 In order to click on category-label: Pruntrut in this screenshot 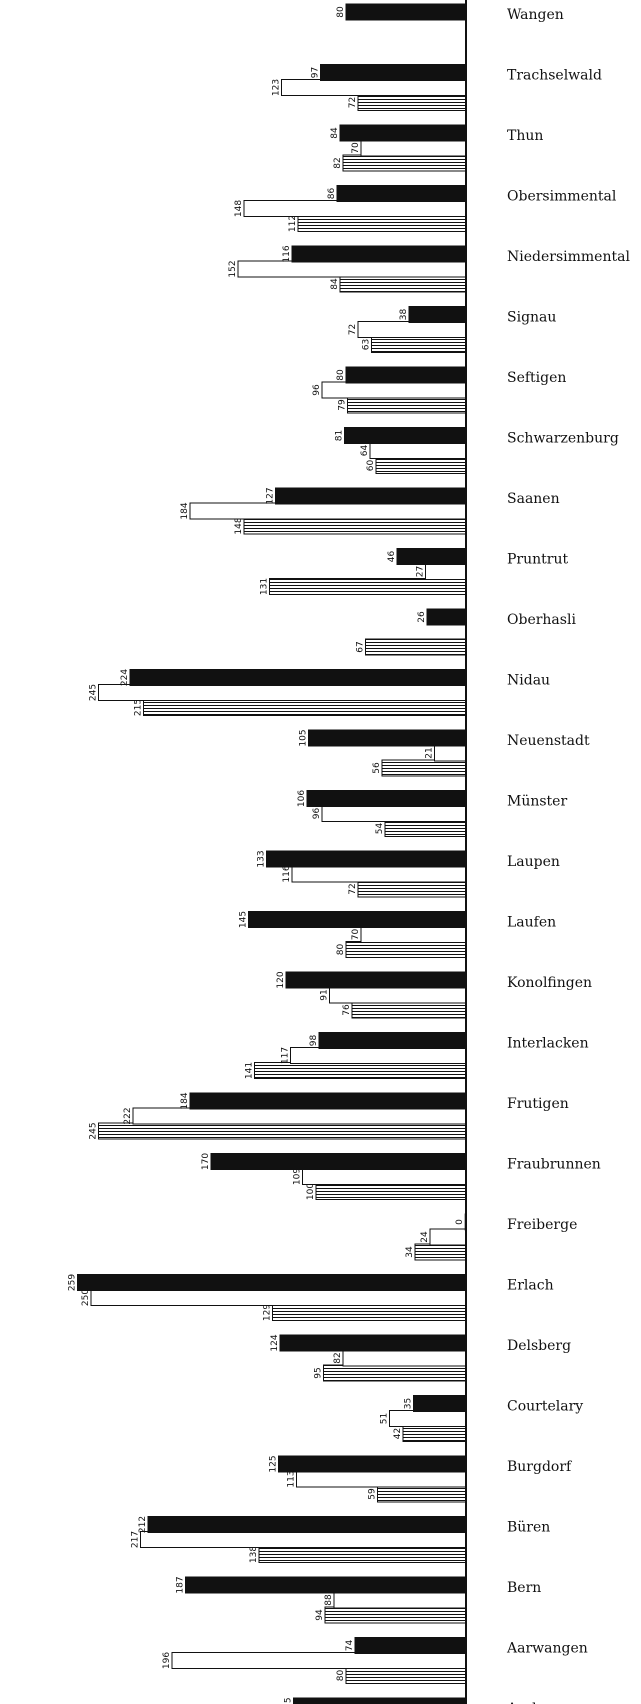, I will do `click(537, 560)`.